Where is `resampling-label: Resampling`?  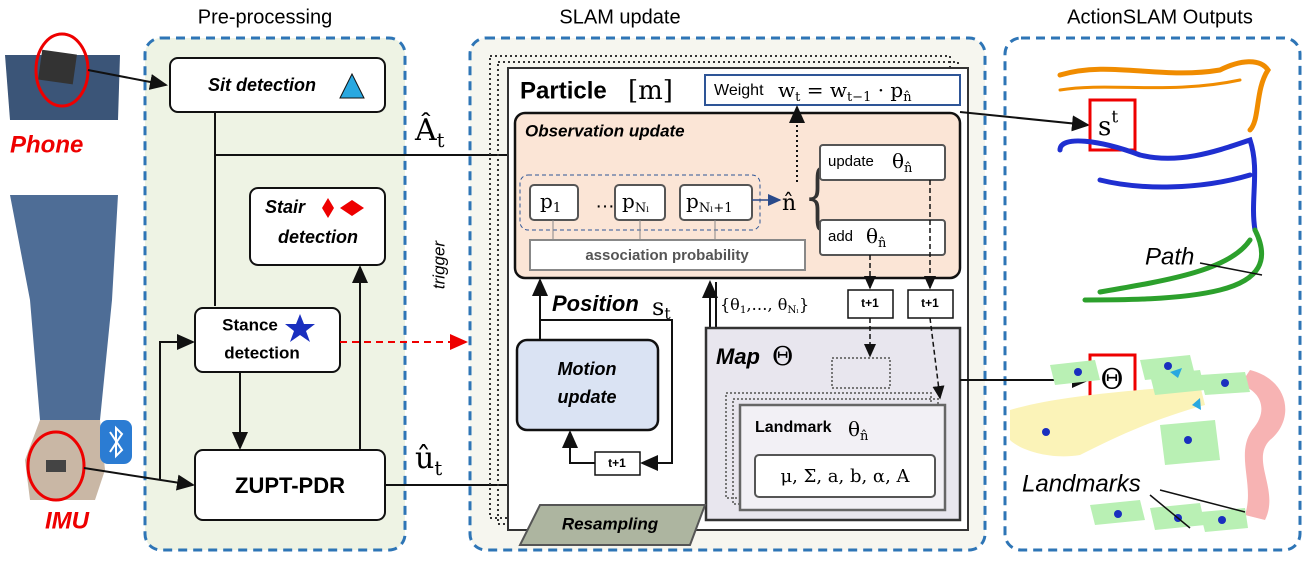
resampling-label: Resampling is located at coordinates (610, 523).